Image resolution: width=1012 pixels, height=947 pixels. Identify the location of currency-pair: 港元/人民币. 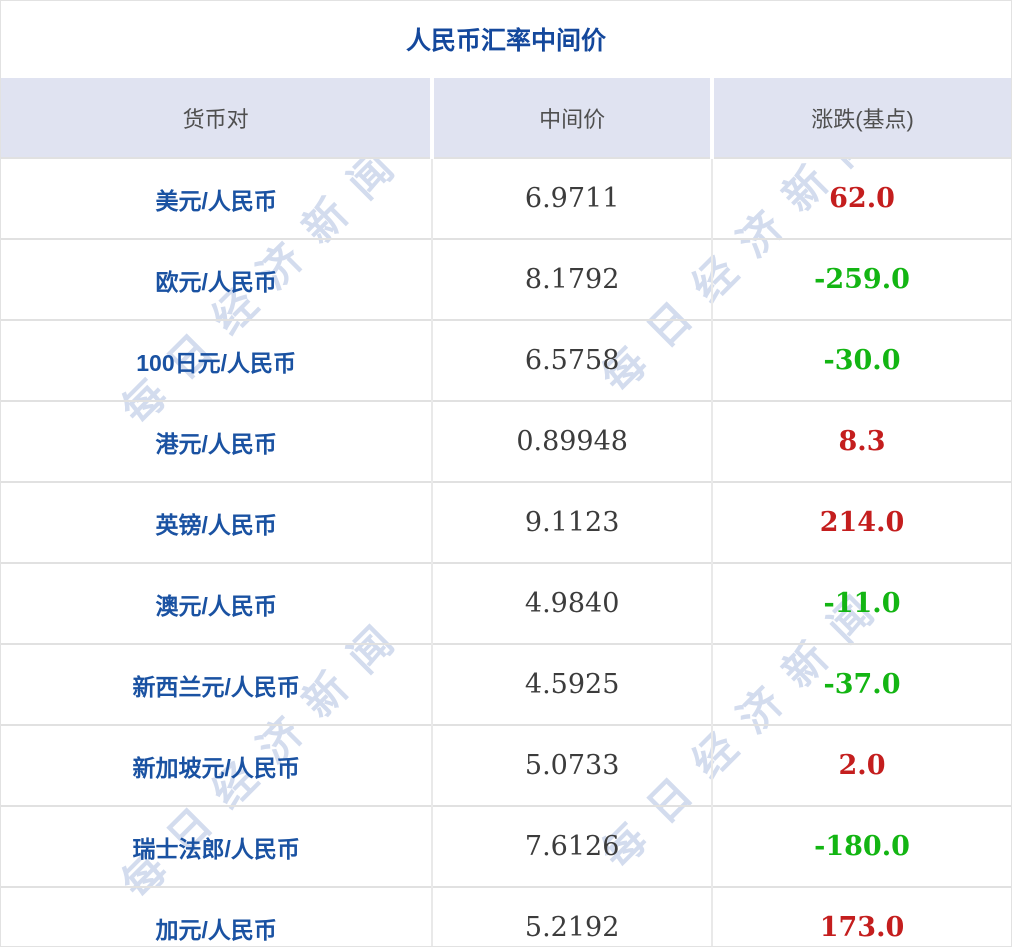
(217, 441).